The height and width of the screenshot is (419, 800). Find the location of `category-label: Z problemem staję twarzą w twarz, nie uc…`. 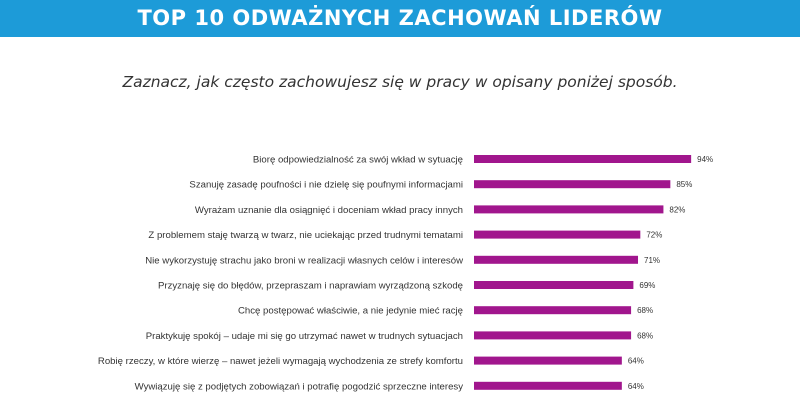

category-label: Z problemem staję twarzą w twarz, nie uc… is located at coordinates (305, 235).